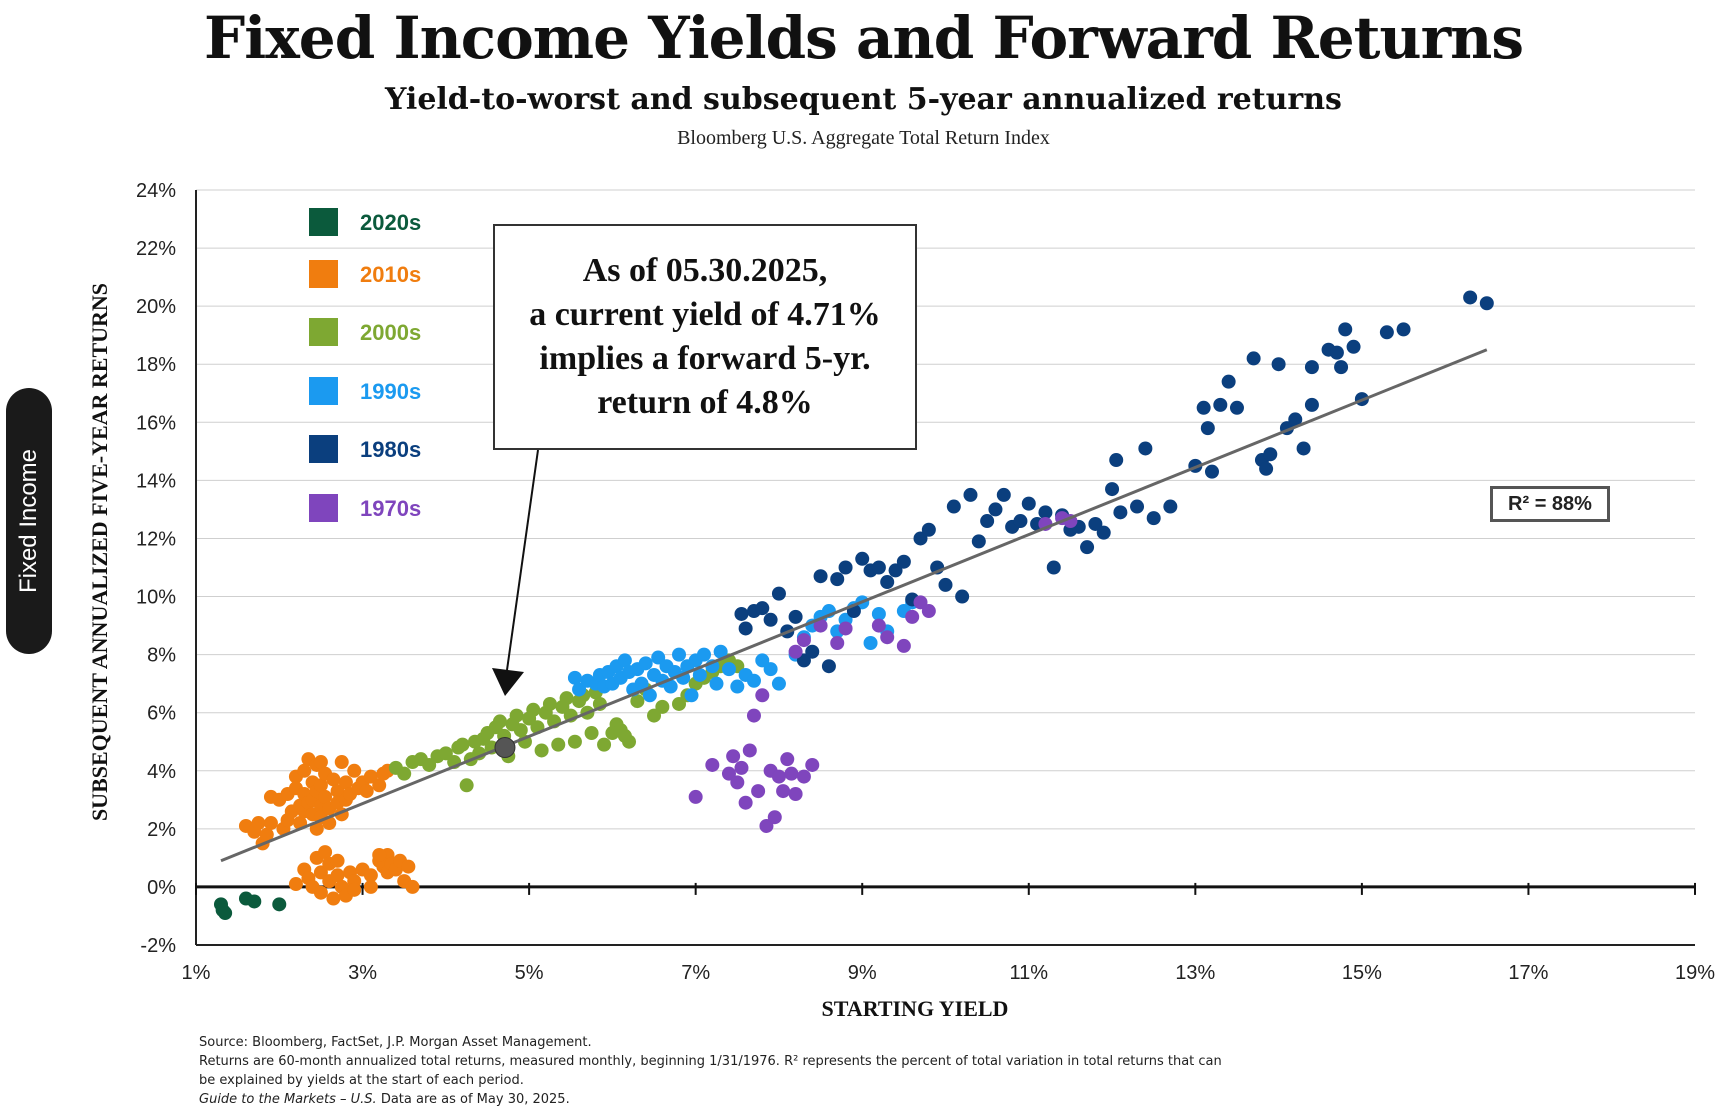  I want to click on legend-swatch-2020s, so click(323, 222).